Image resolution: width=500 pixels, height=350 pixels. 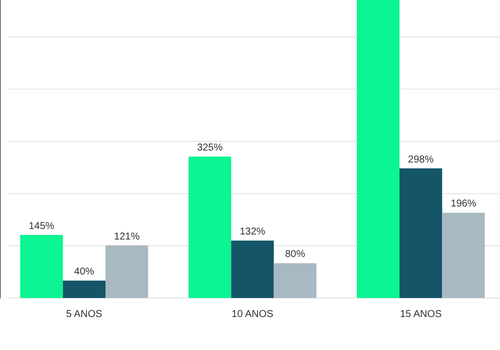 What do you see at coordinates (253, 232) in the screenshot?
I see `data-label: 132%` at bounding box center [253, 232].